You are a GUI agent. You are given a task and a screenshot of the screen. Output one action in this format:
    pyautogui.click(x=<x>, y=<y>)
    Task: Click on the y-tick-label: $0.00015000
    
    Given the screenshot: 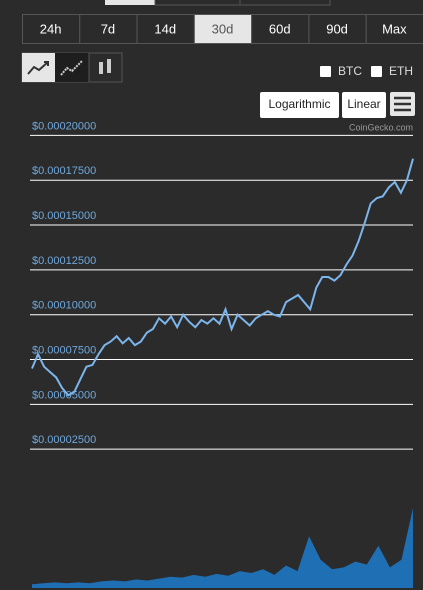 What is the action you would take?
    pyautogui.click(x=64, y=216)
    